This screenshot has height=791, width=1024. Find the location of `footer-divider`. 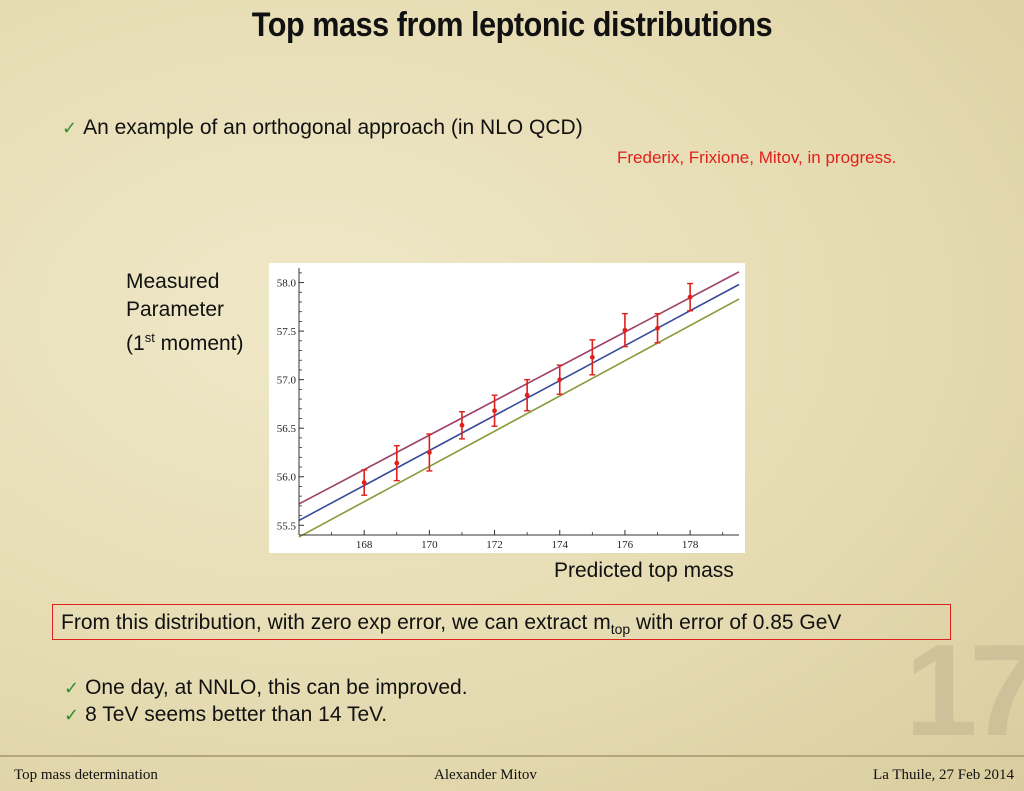

footer-divider is located at coordinates (512, 756).